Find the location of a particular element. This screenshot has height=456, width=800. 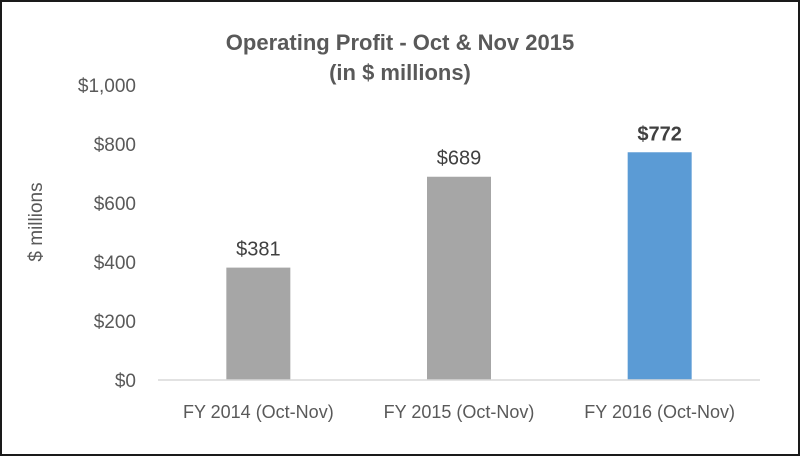

chart-title: Operating Profit - Oct & Nov 2015 is located at coordinates (400, 42).